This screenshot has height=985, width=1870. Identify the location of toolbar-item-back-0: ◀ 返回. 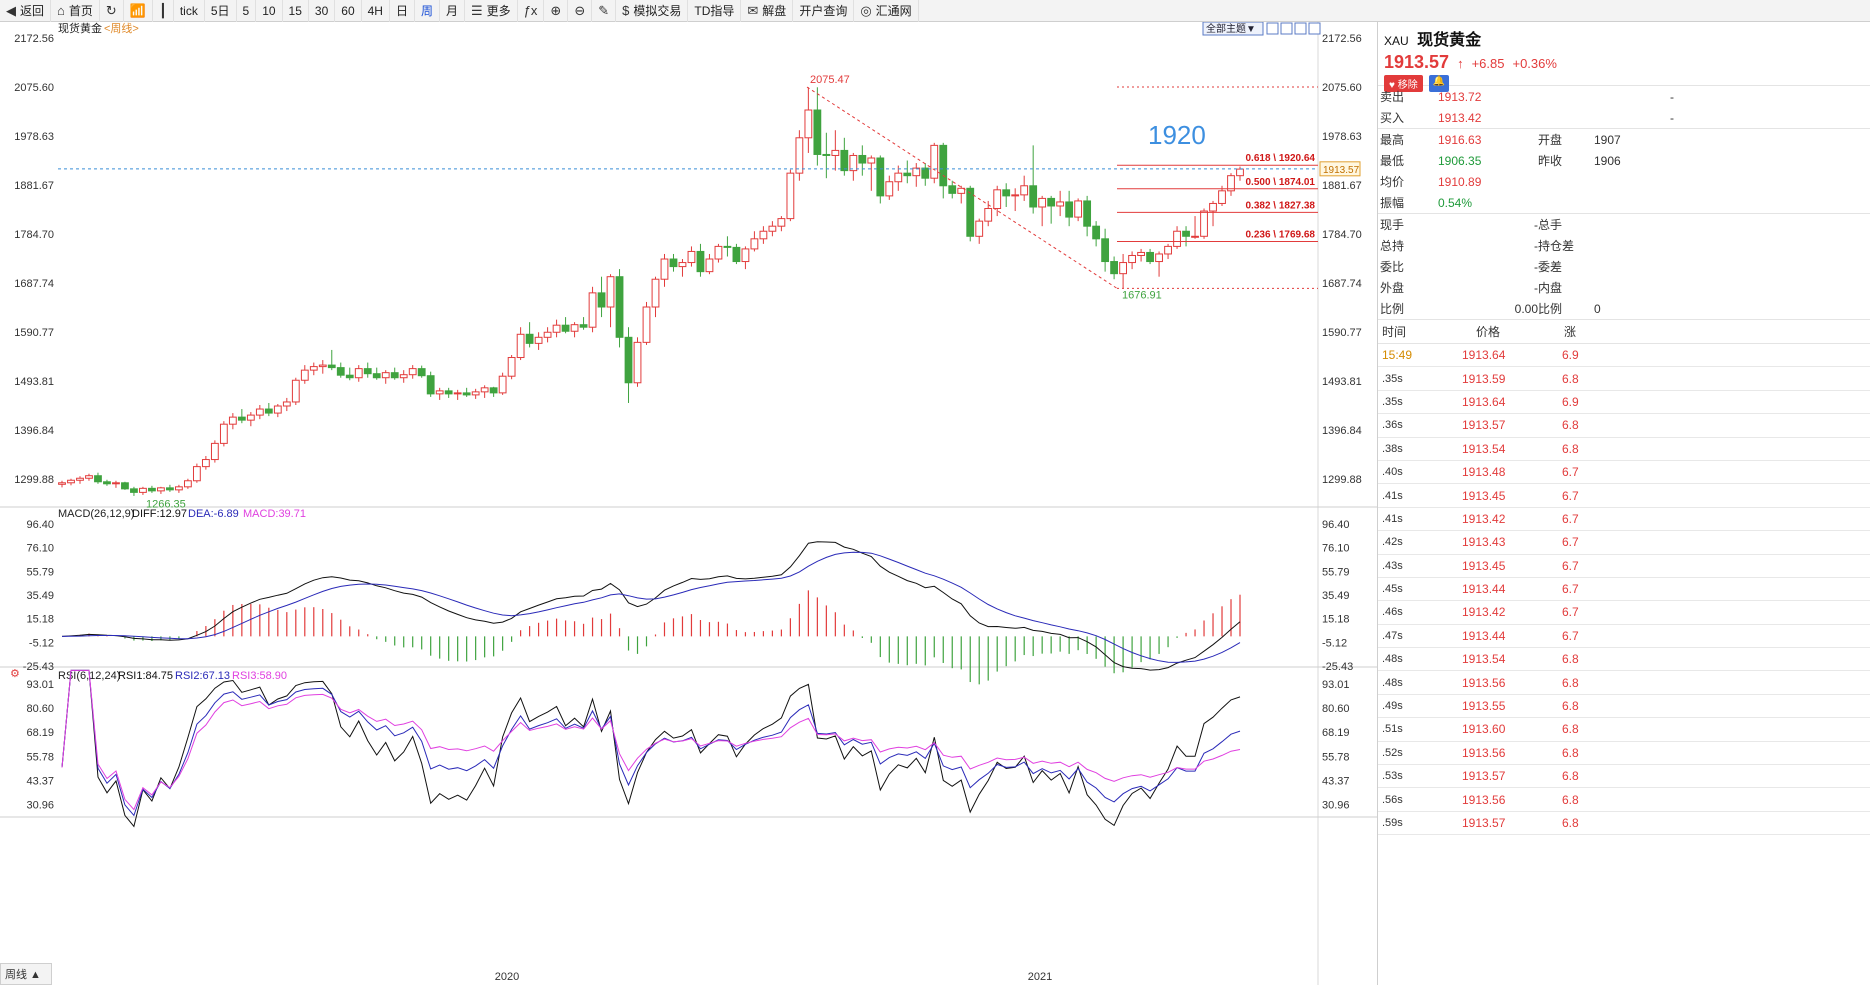
(26, 11).